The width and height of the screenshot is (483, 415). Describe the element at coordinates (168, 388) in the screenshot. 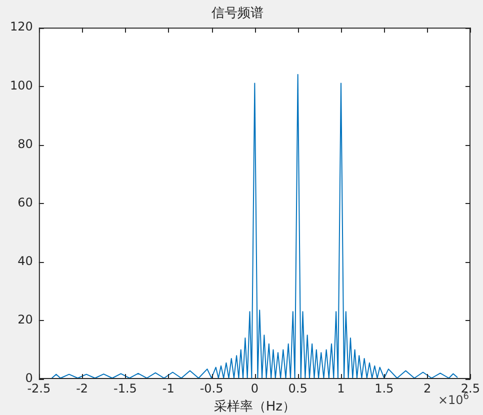

I see `x-tick-label: -1` at that location.